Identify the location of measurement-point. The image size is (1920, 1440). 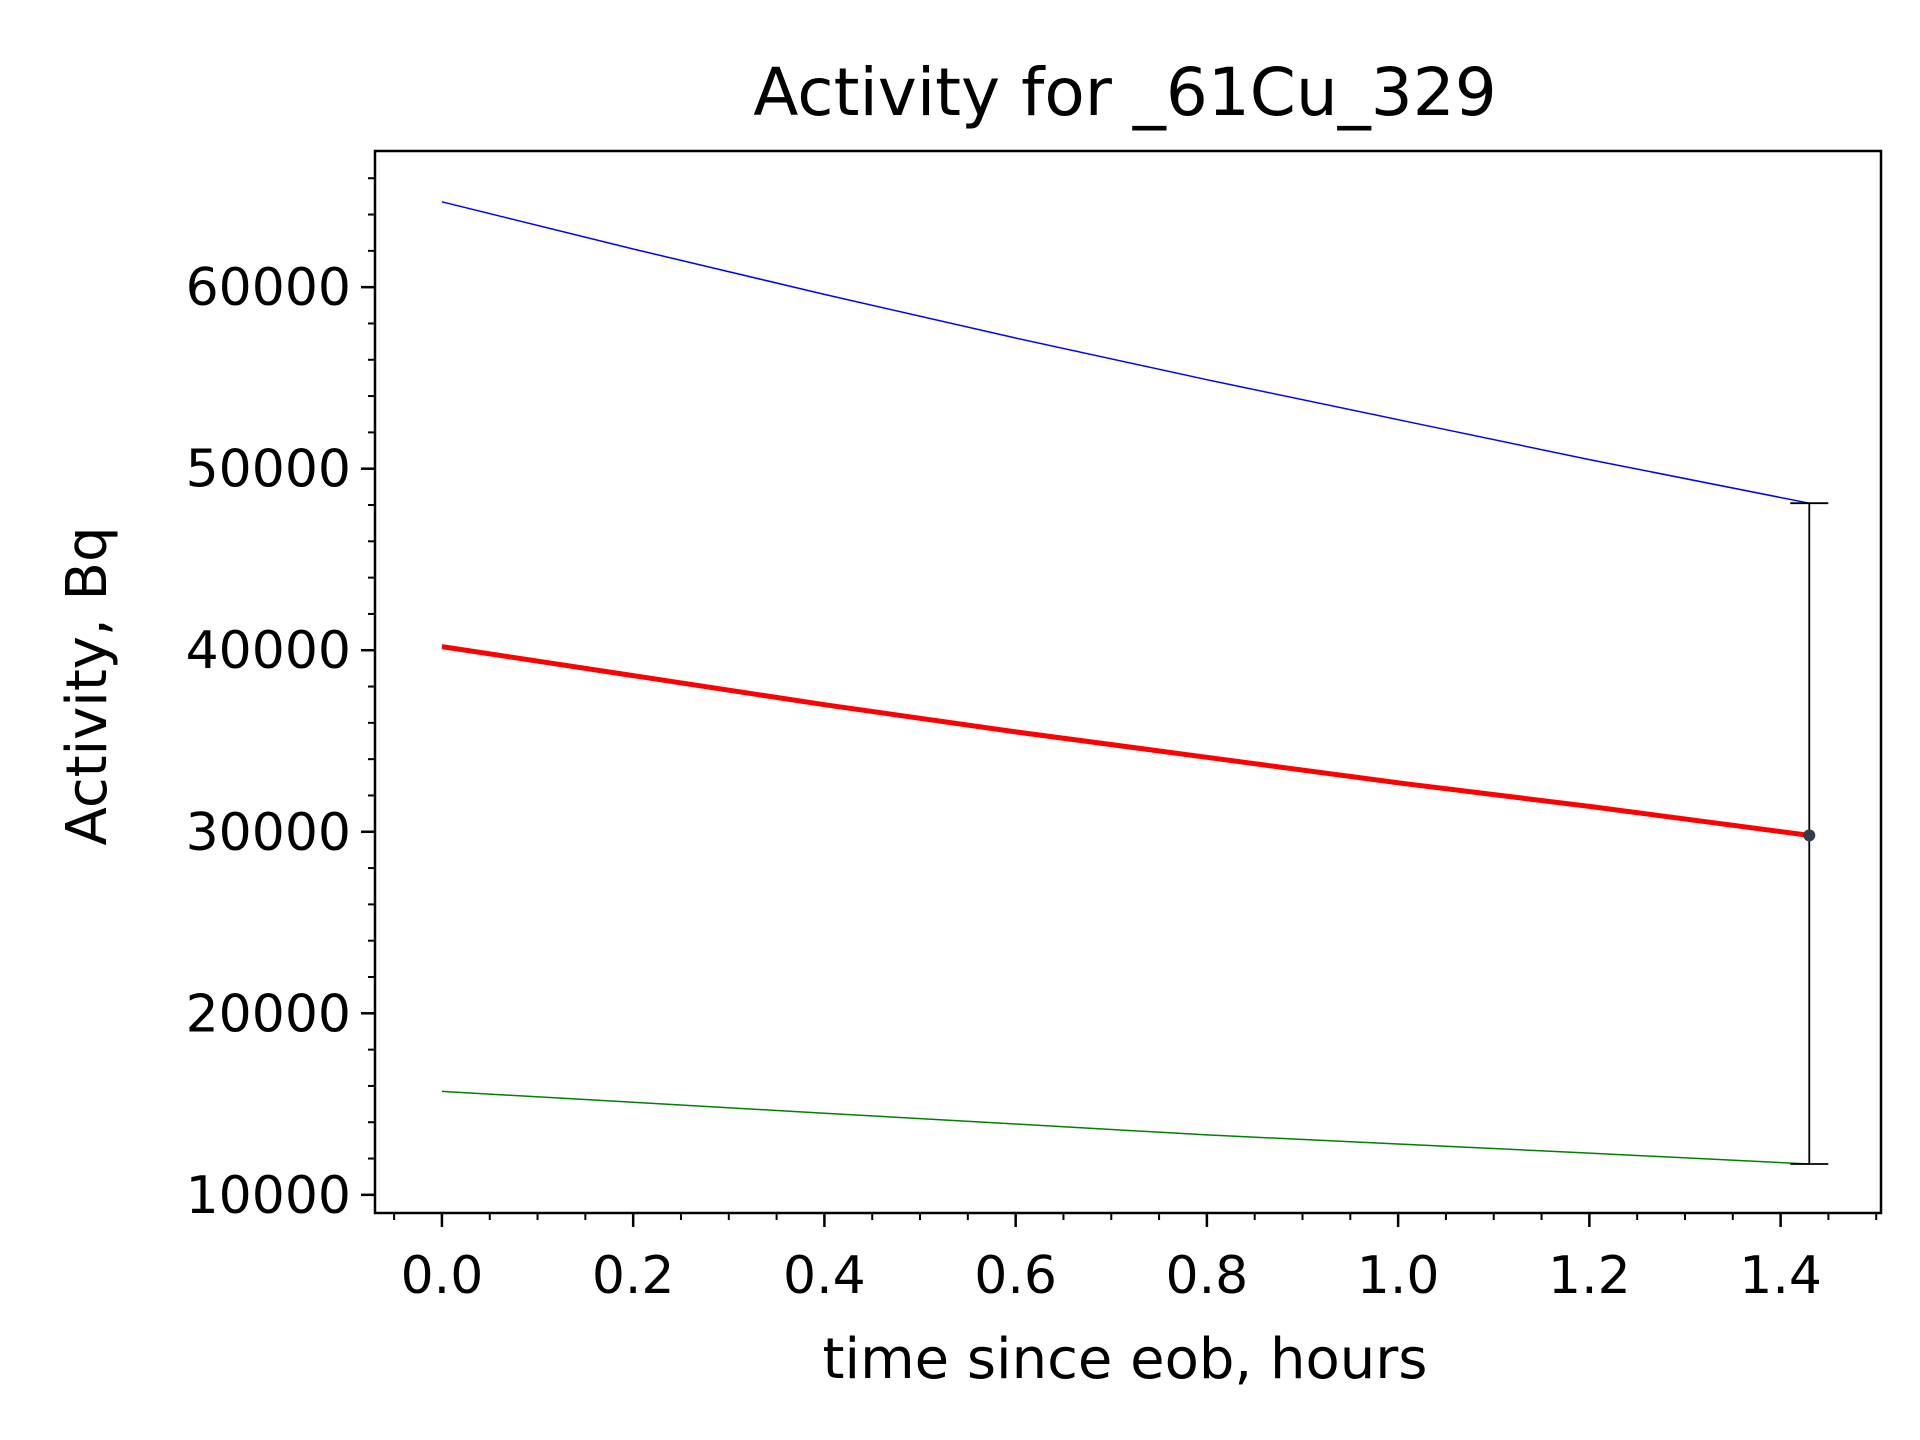
(1809, 835).